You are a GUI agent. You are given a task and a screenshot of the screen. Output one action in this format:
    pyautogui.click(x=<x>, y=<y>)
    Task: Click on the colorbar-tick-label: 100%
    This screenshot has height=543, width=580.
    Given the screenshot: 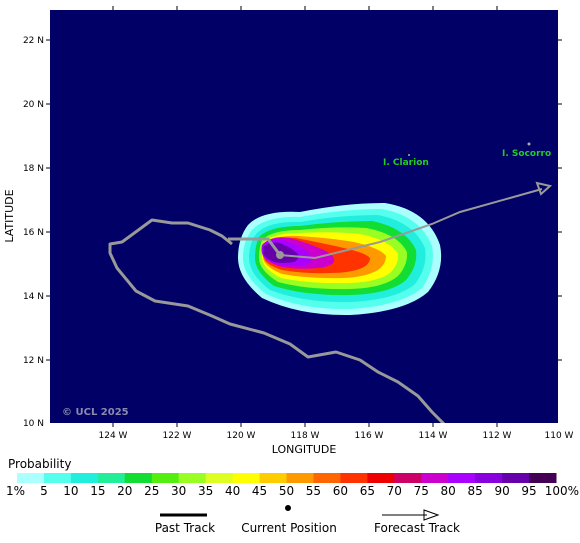 What is the action you would take?
    pyautogui.click(x=562, y=491)
    